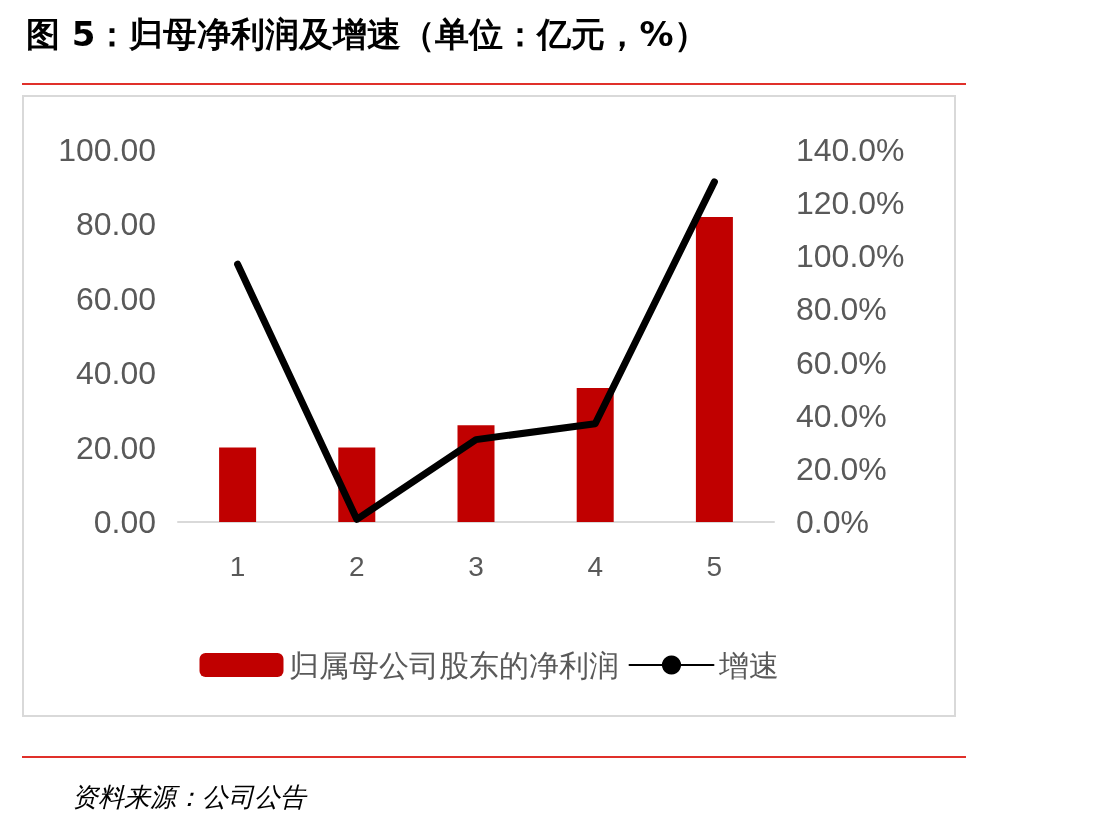 The height and width of the screenshot is (829, 1114). I want to click on y2-tick-label: 80.0%, so click(841, 309).